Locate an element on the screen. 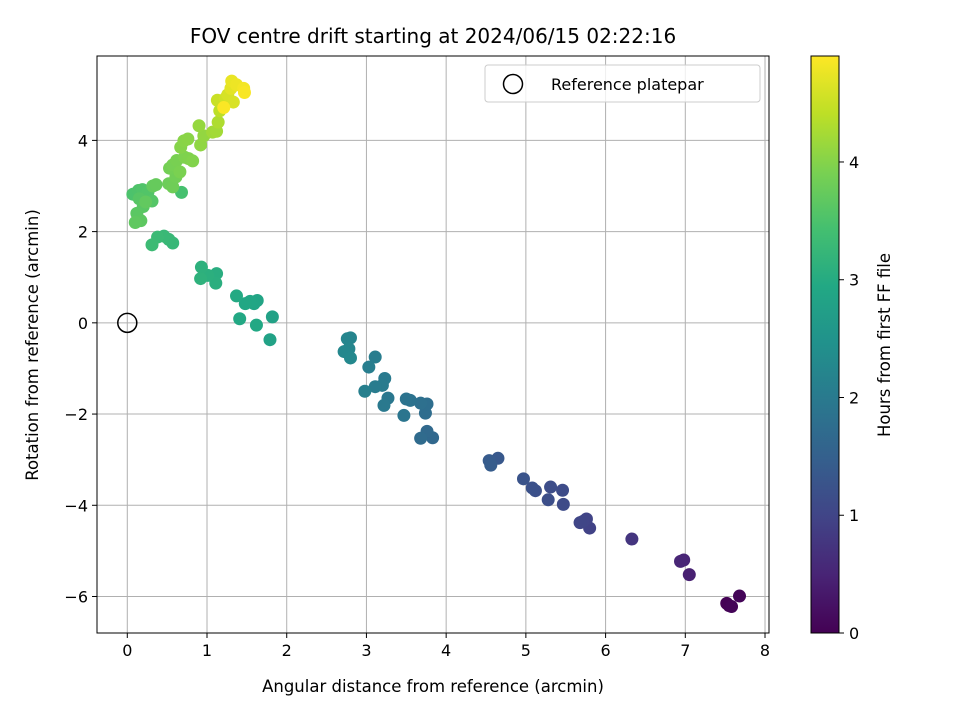 Image resolution: width=960 pixels, height=724 pixels. colorbar-ticks: 0 1 2 3 4 is located at coordinates (849, 398).